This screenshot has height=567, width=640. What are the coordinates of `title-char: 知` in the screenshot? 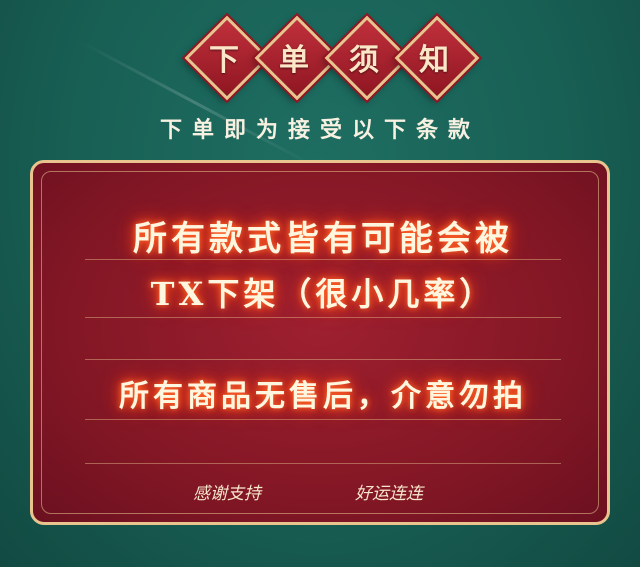 It's located at (434, 60).